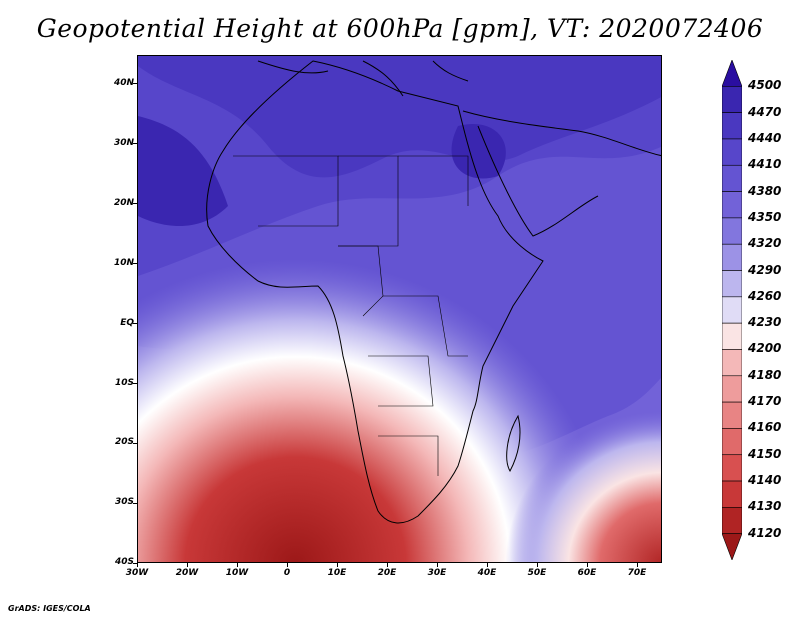 The image size is (800, 618). Describe the element at coordinates (123, 203) in the screenshot. I see `lat-label-20n: 20N` at that location.